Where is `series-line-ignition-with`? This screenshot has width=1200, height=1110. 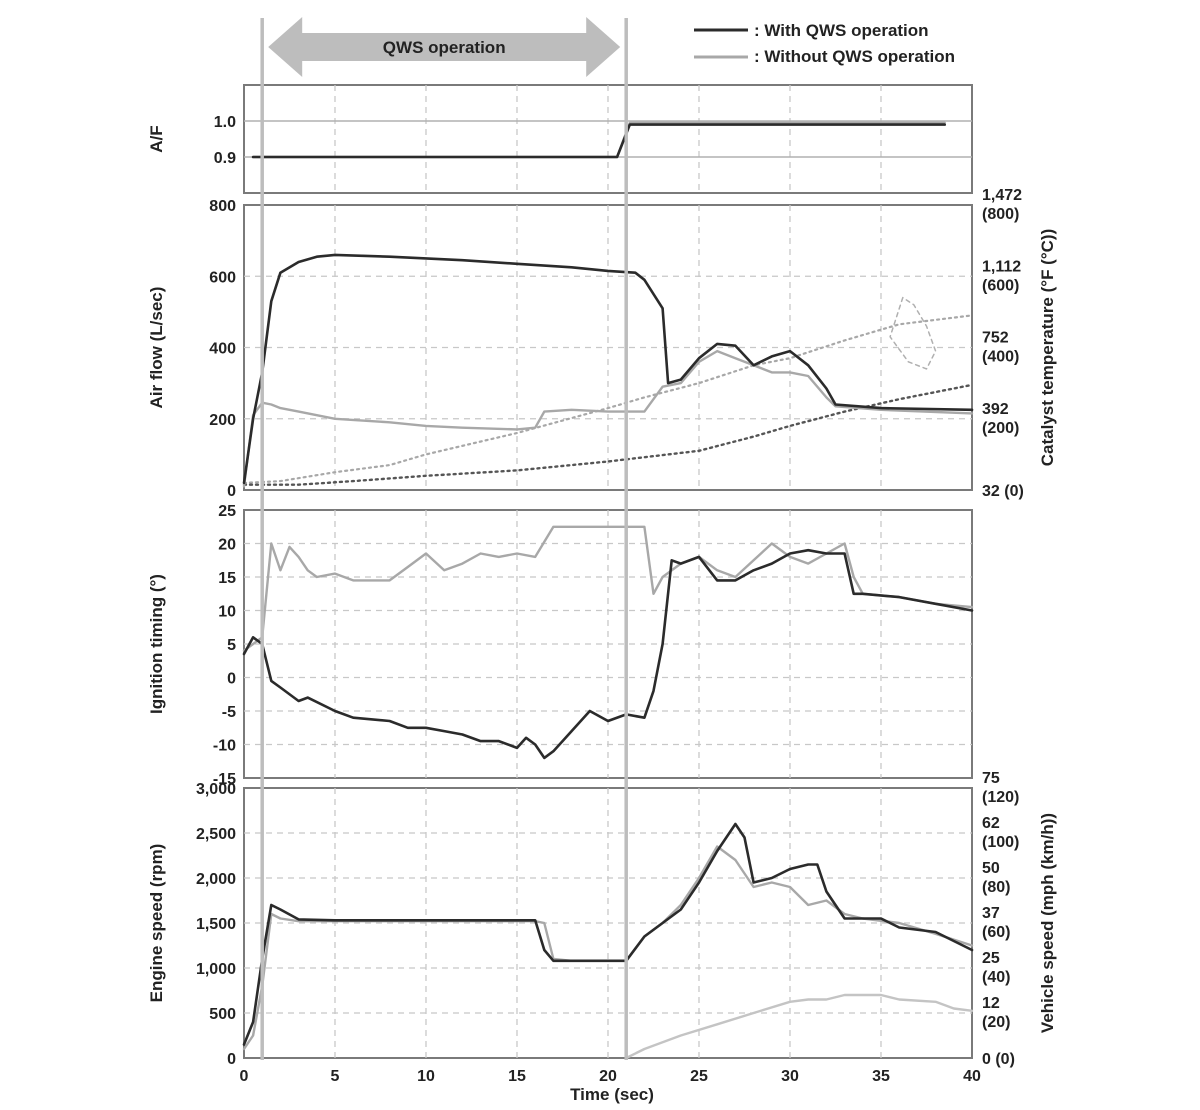 series-line-ignition-with is located at coordinates (608, 654).